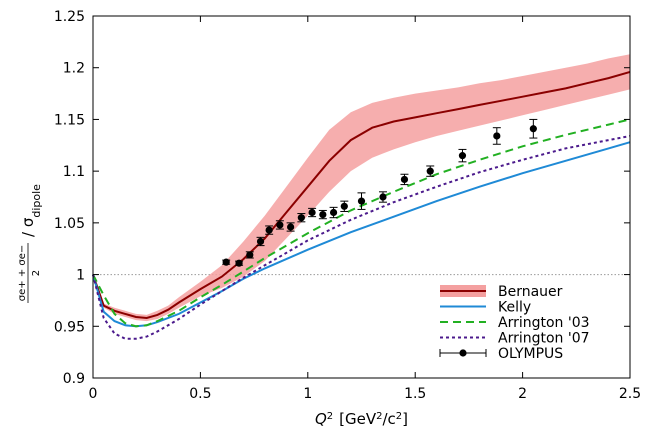 Image resolution: width=657 pixels, height=431 pixels. Describe the element at coordinates (31, 210) in the screenshot. I see `y-axis-label-rest: / σdipole` at that location.